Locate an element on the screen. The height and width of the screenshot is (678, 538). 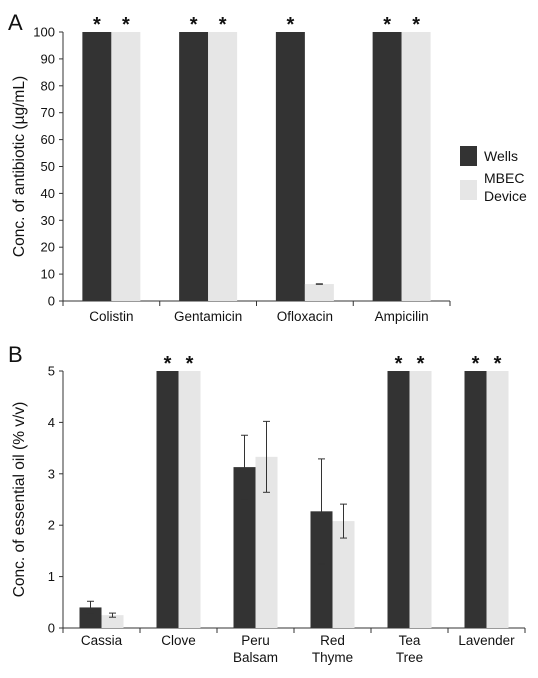
panel-a-y-tick-label: 100 is located at coordinates (44, 32).